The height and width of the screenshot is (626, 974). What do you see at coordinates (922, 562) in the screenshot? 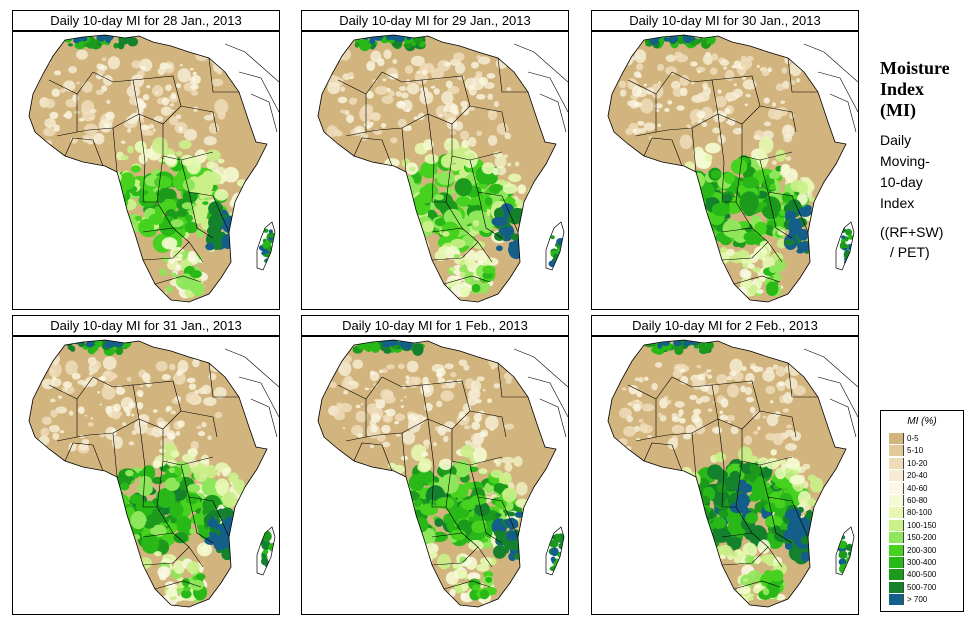
I see `key-label: 300-400` at bounding box center [922, 562].